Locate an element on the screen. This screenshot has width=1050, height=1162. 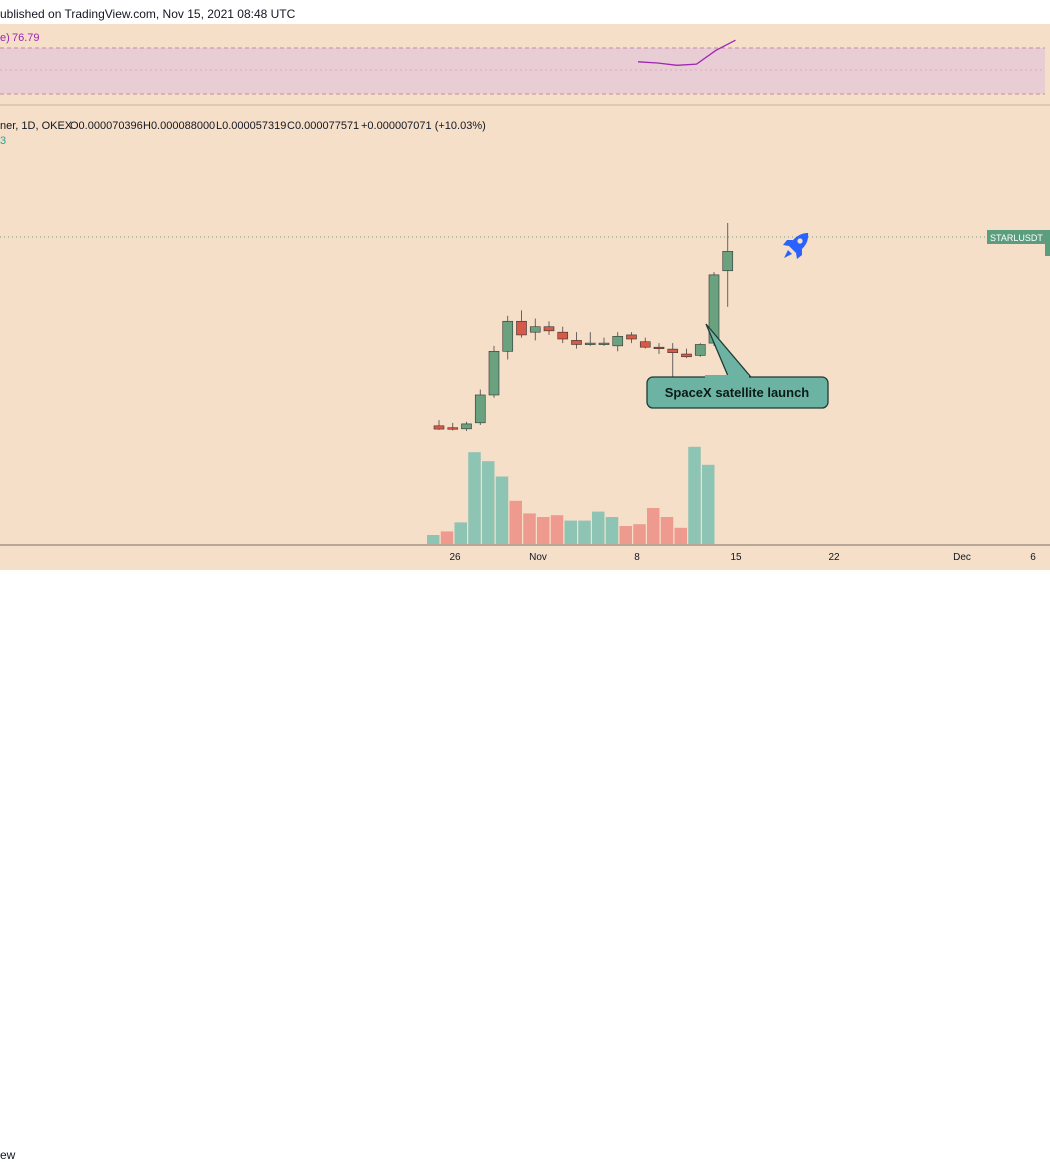
x-tick-label: Dec is located at coordinates (962, 557).